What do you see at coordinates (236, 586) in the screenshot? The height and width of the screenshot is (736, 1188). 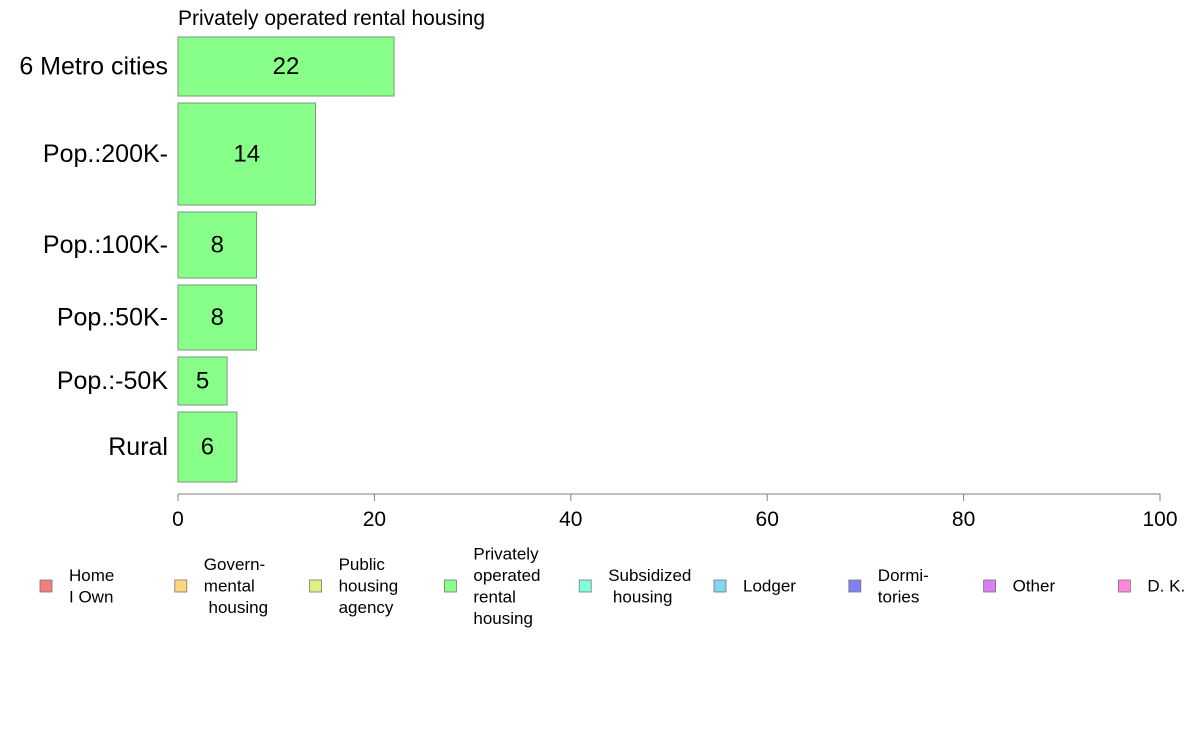 I see `legend-label: Govern-mental housing` at bounding box center [236, 586].